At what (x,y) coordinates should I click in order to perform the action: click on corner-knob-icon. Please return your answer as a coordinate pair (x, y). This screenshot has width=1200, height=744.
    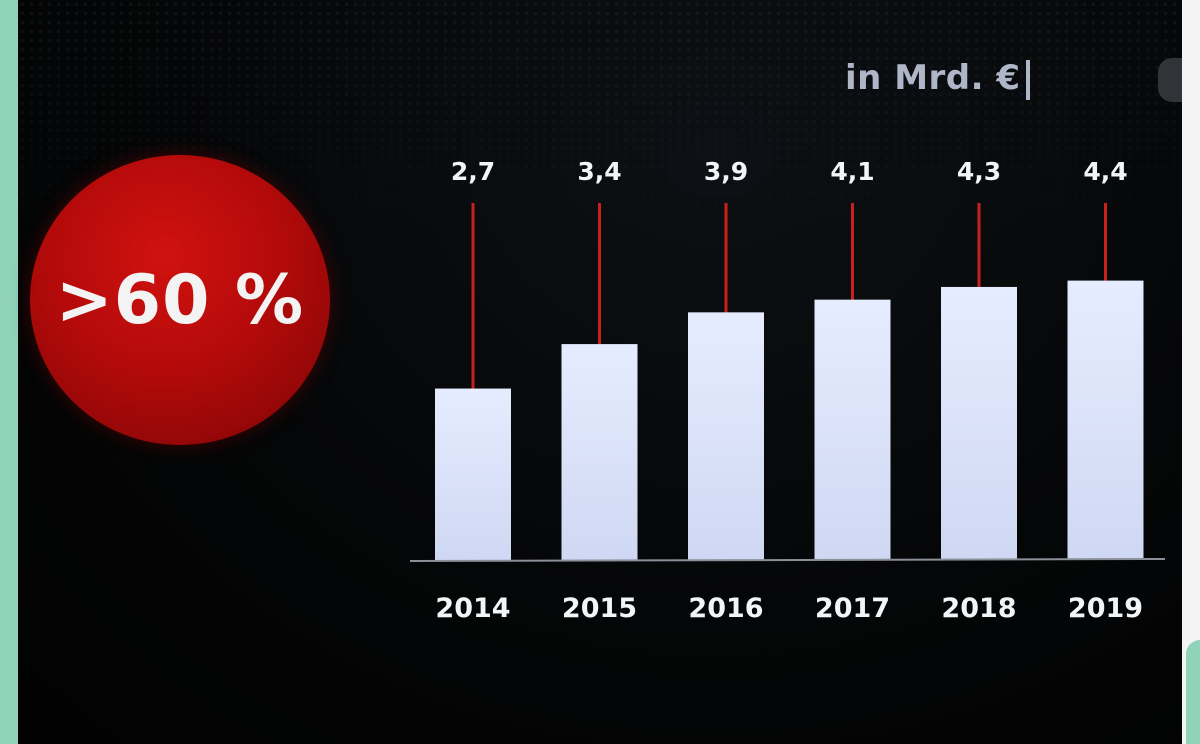
    Looking at the image, I should click on (1170, 80).